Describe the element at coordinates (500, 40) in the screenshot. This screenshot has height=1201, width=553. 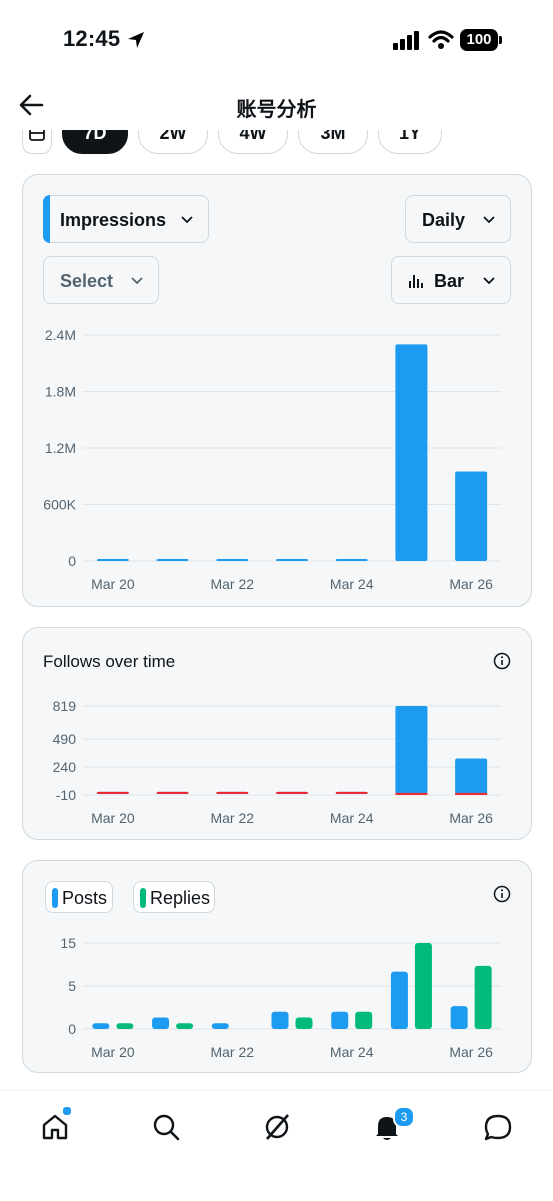
I see `battery-nub` at that location.